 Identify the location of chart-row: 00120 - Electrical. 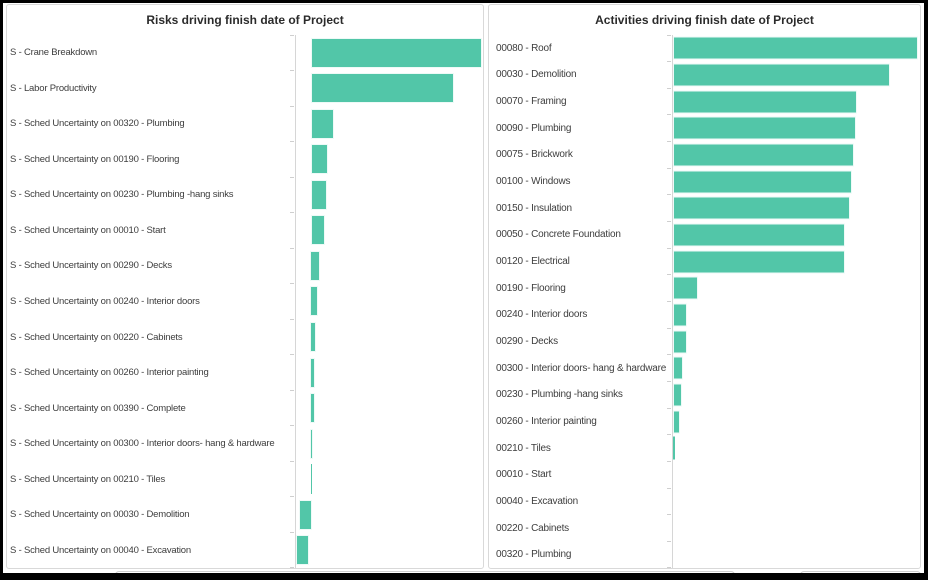
(704, 261).